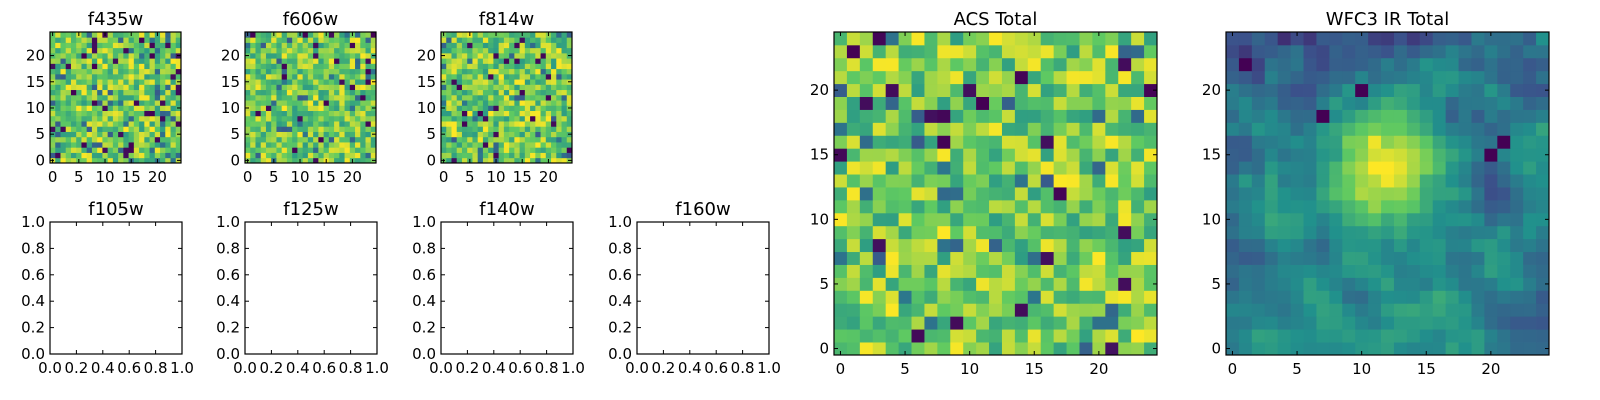  I want to click on x-tick-label: 0, so click(841, 369).